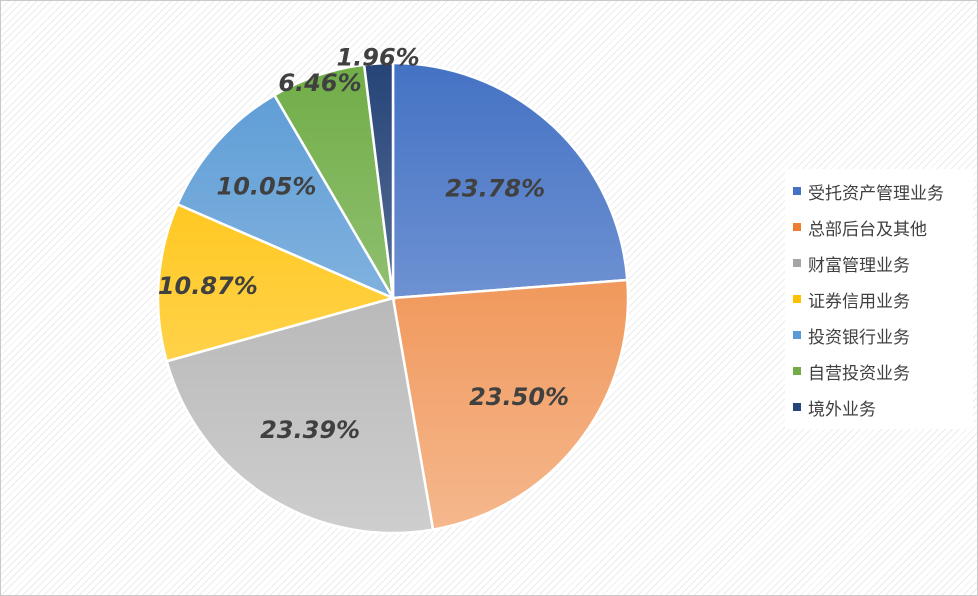  I want to click on legend-label: 财富管理业务, so click(859, 265).